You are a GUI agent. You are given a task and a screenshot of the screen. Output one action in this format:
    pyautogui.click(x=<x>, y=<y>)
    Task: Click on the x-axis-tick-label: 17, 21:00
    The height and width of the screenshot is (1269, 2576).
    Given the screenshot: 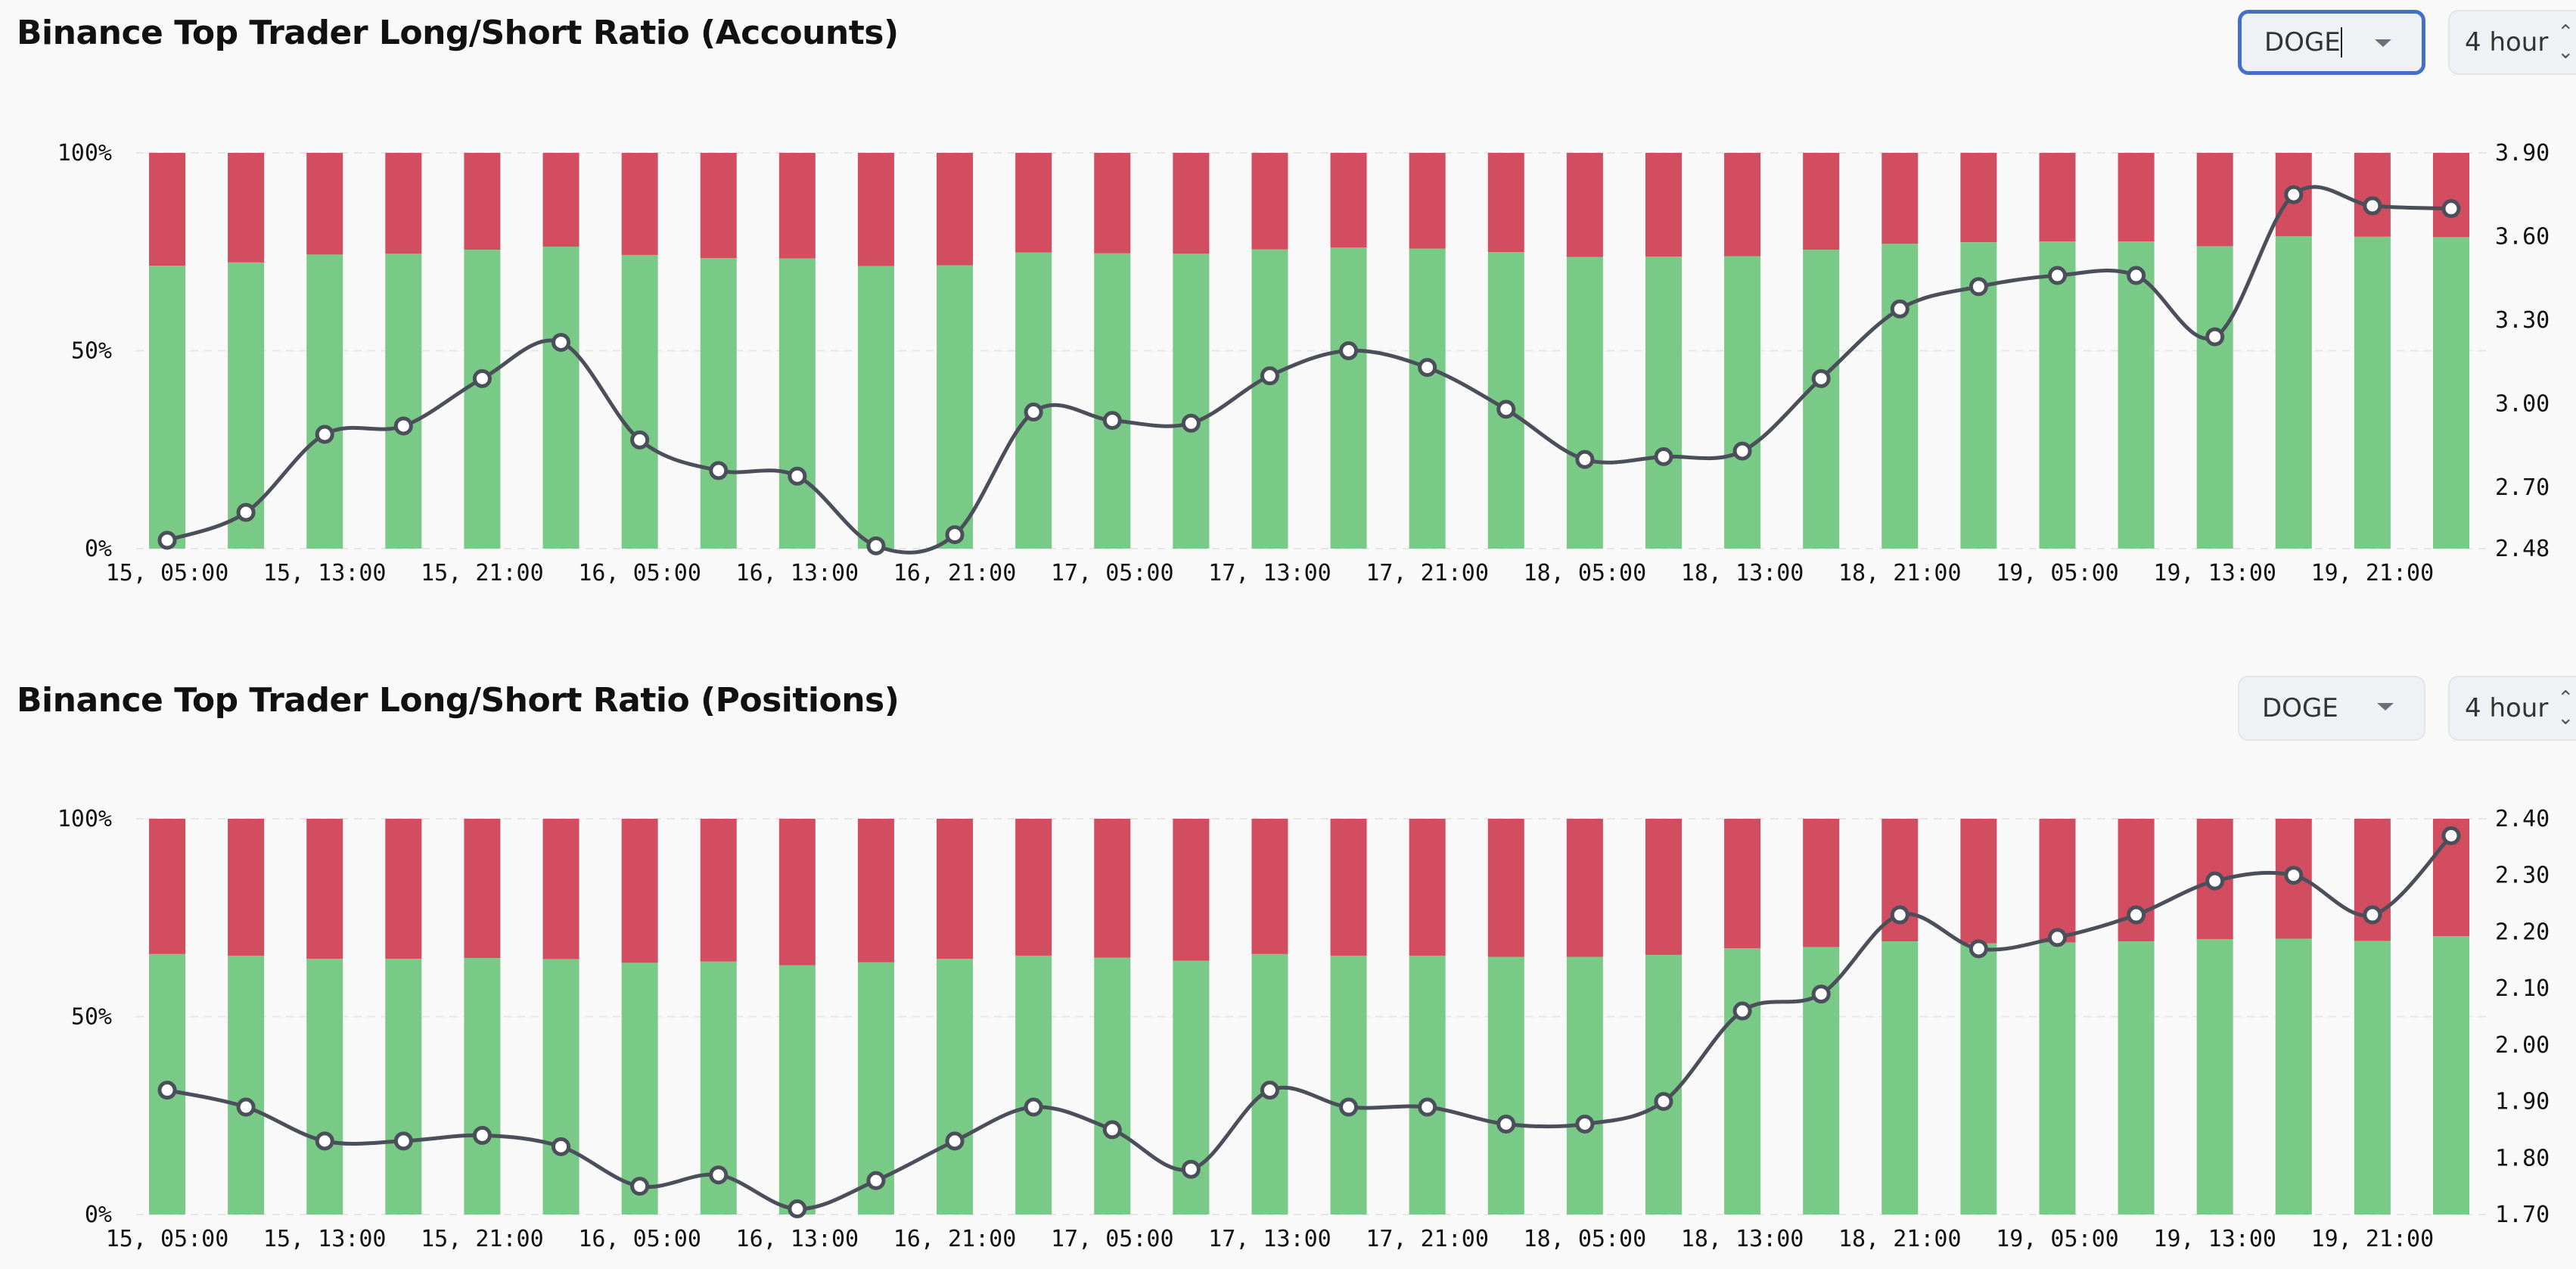 What is the action you would take?
    pyautogui.click(x=1427, y=573)
    